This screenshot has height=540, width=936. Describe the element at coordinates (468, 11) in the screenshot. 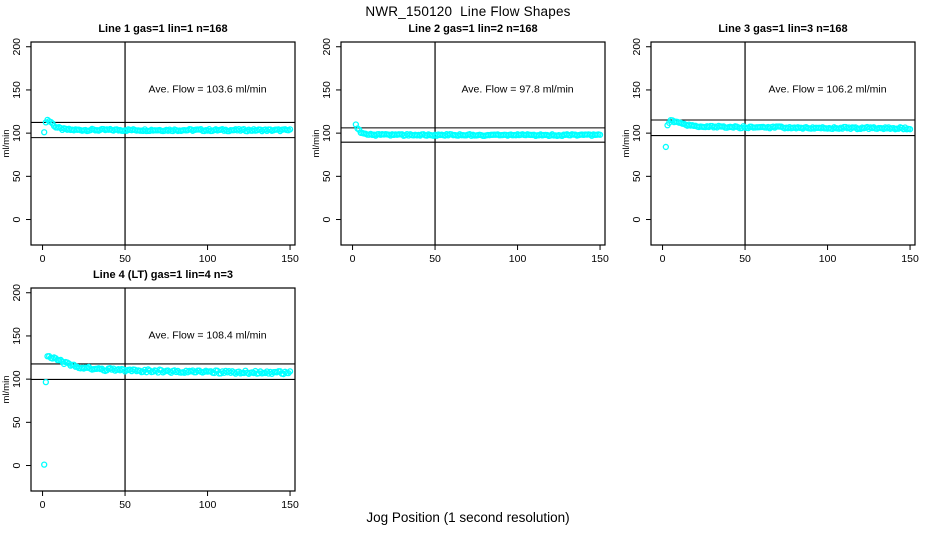

I see `main-title: NWR_150120 Line Flow Shapes` at that location.